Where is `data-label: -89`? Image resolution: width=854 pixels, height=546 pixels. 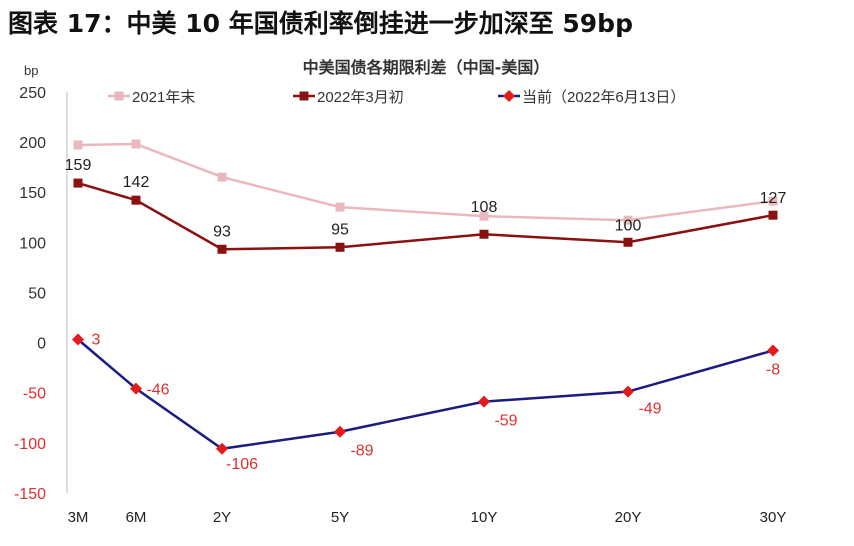
data-label: -89 is located at coordinates (361, 451).